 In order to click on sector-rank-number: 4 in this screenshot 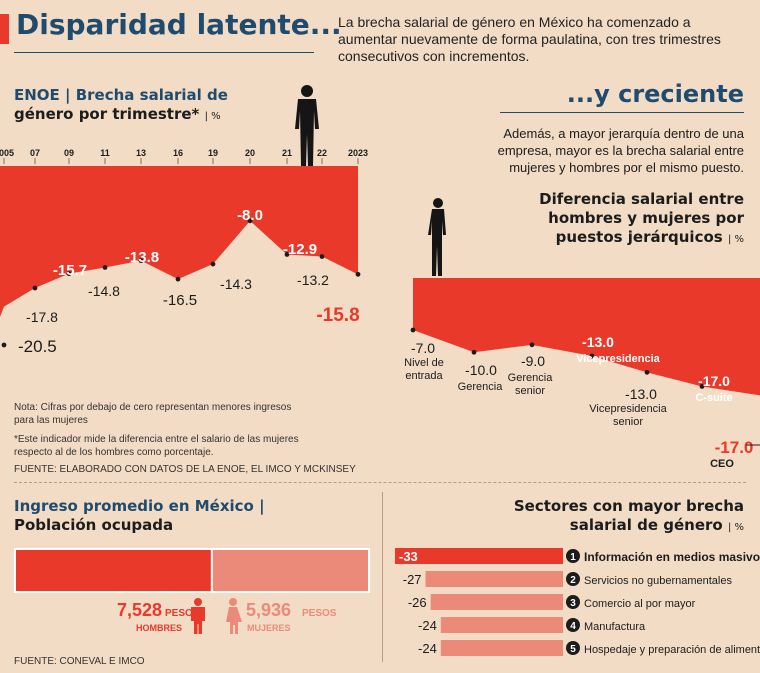, I will do `click(573, 626)`.